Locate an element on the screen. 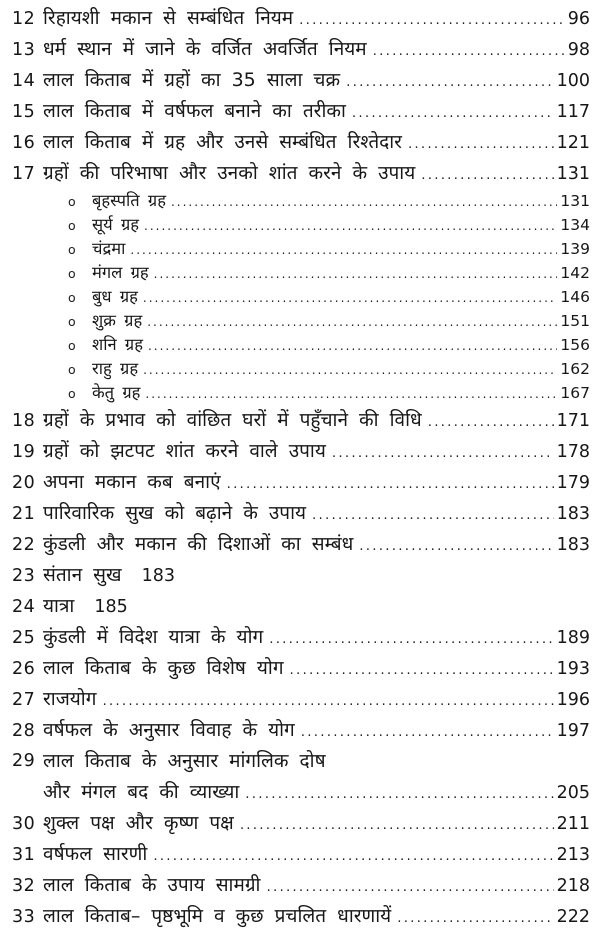  toc-item-number: 32 is located at coordinates (24, 886).